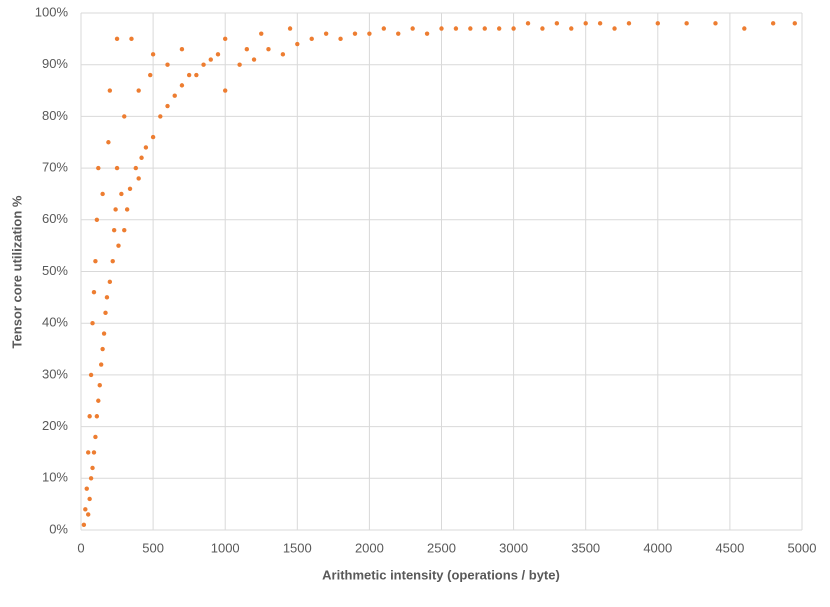 This screenshot has height=607, width=830. Describe the element at coordinates (55, 167) in the screenshot. I see `y-tick-label: 70%` at that location.